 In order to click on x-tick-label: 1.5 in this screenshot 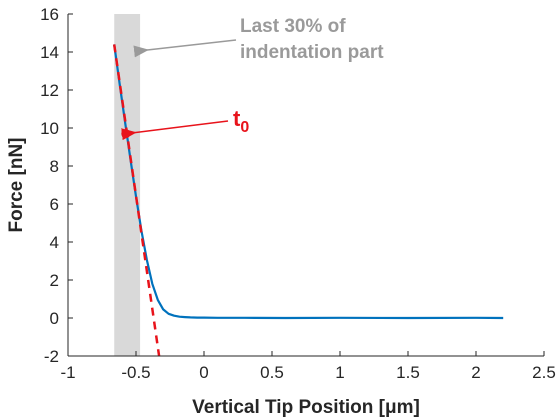, I will do `click(408, 372)`.